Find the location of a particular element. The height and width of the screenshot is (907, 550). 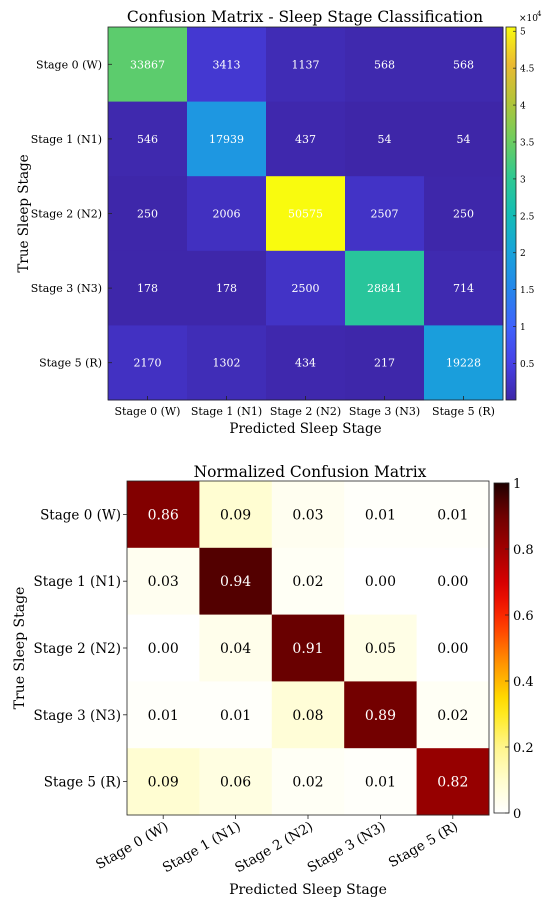

chart2-xtick-label: Stage 5 (R) is located at coordinates (423, 845).